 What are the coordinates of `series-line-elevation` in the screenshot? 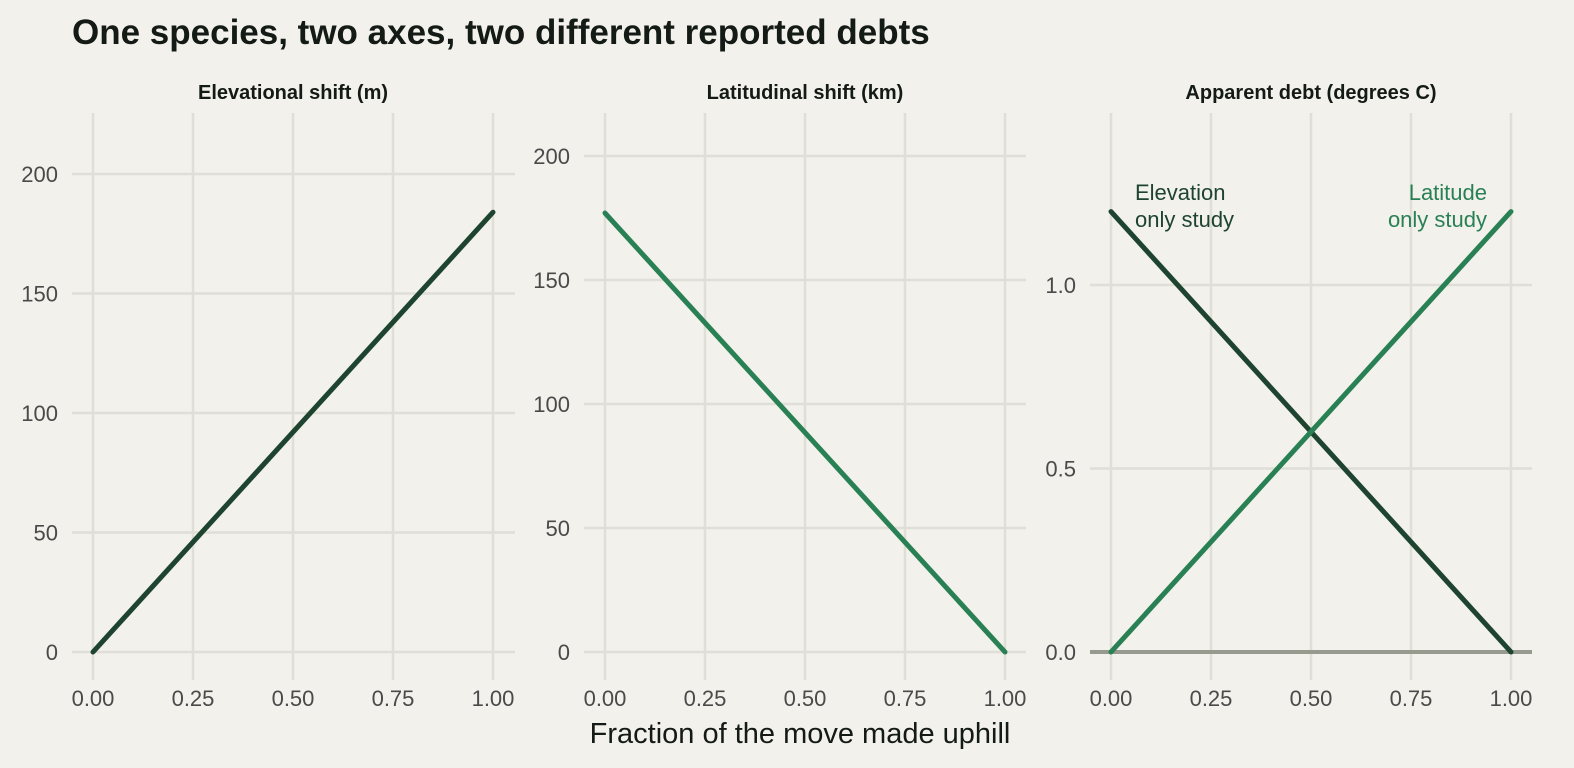 It's located at (293, 432).